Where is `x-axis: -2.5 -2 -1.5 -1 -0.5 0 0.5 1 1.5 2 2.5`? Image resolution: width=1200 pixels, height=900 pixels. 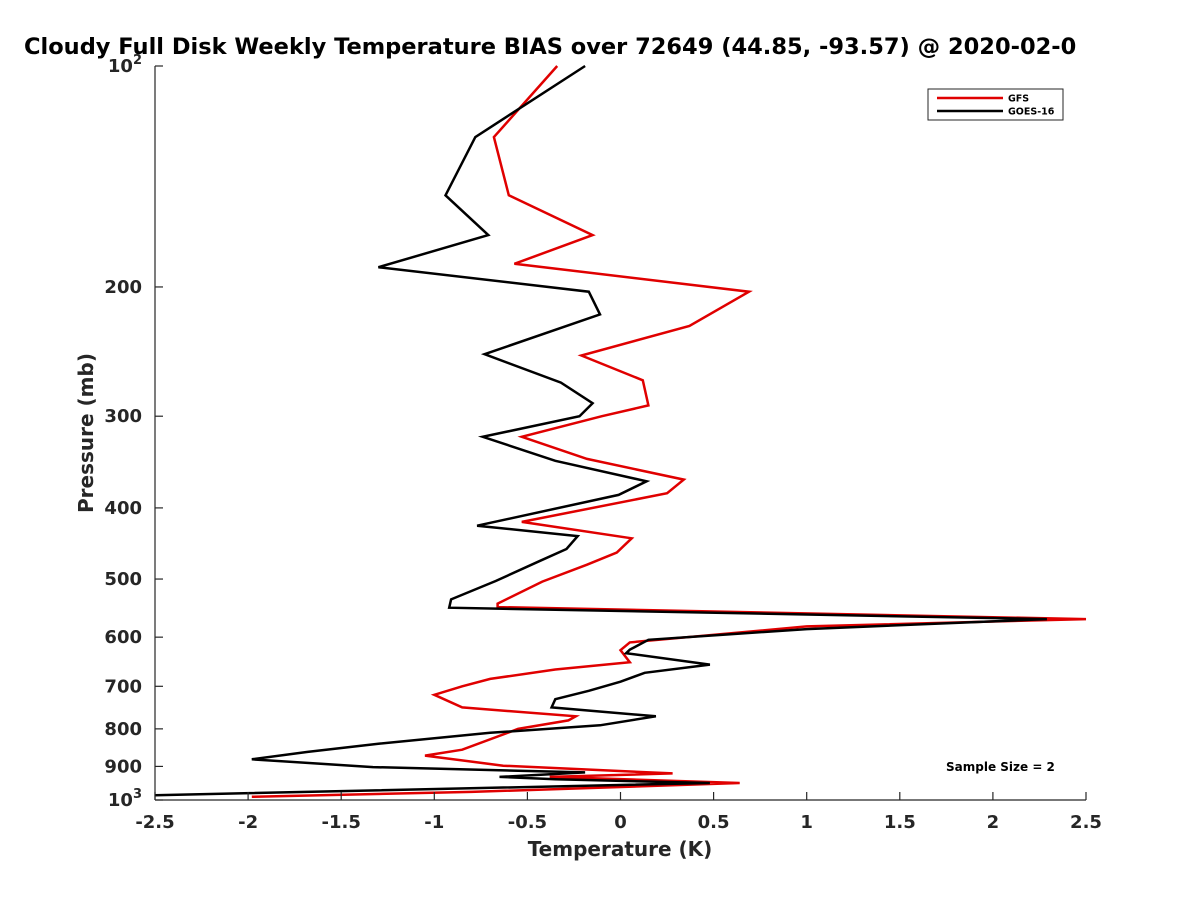
x-axis: -2.5 -2 -1.5 -1 -0.5 0 0.5 1 1.5 2 2.5 is located at coordinates (618, 812).